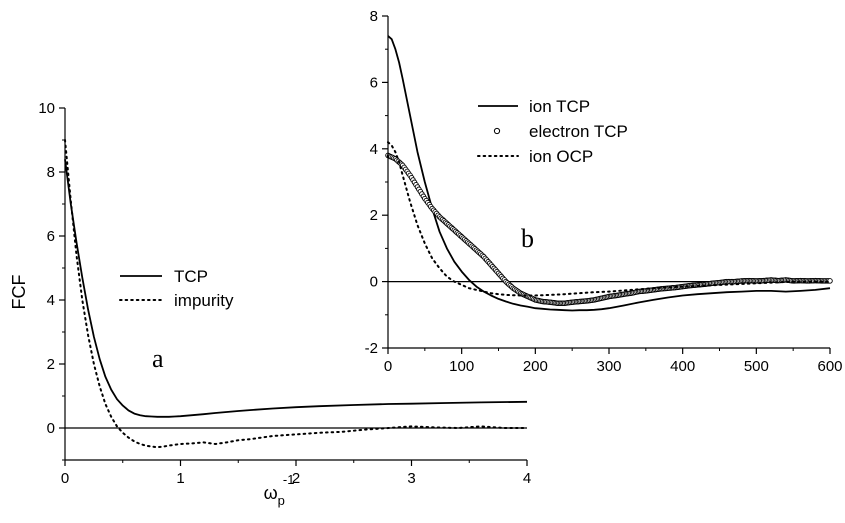 The height and width of the screenshot is (523, 845). I want to click on b-x-tick-label: 200, so click(535, 366).